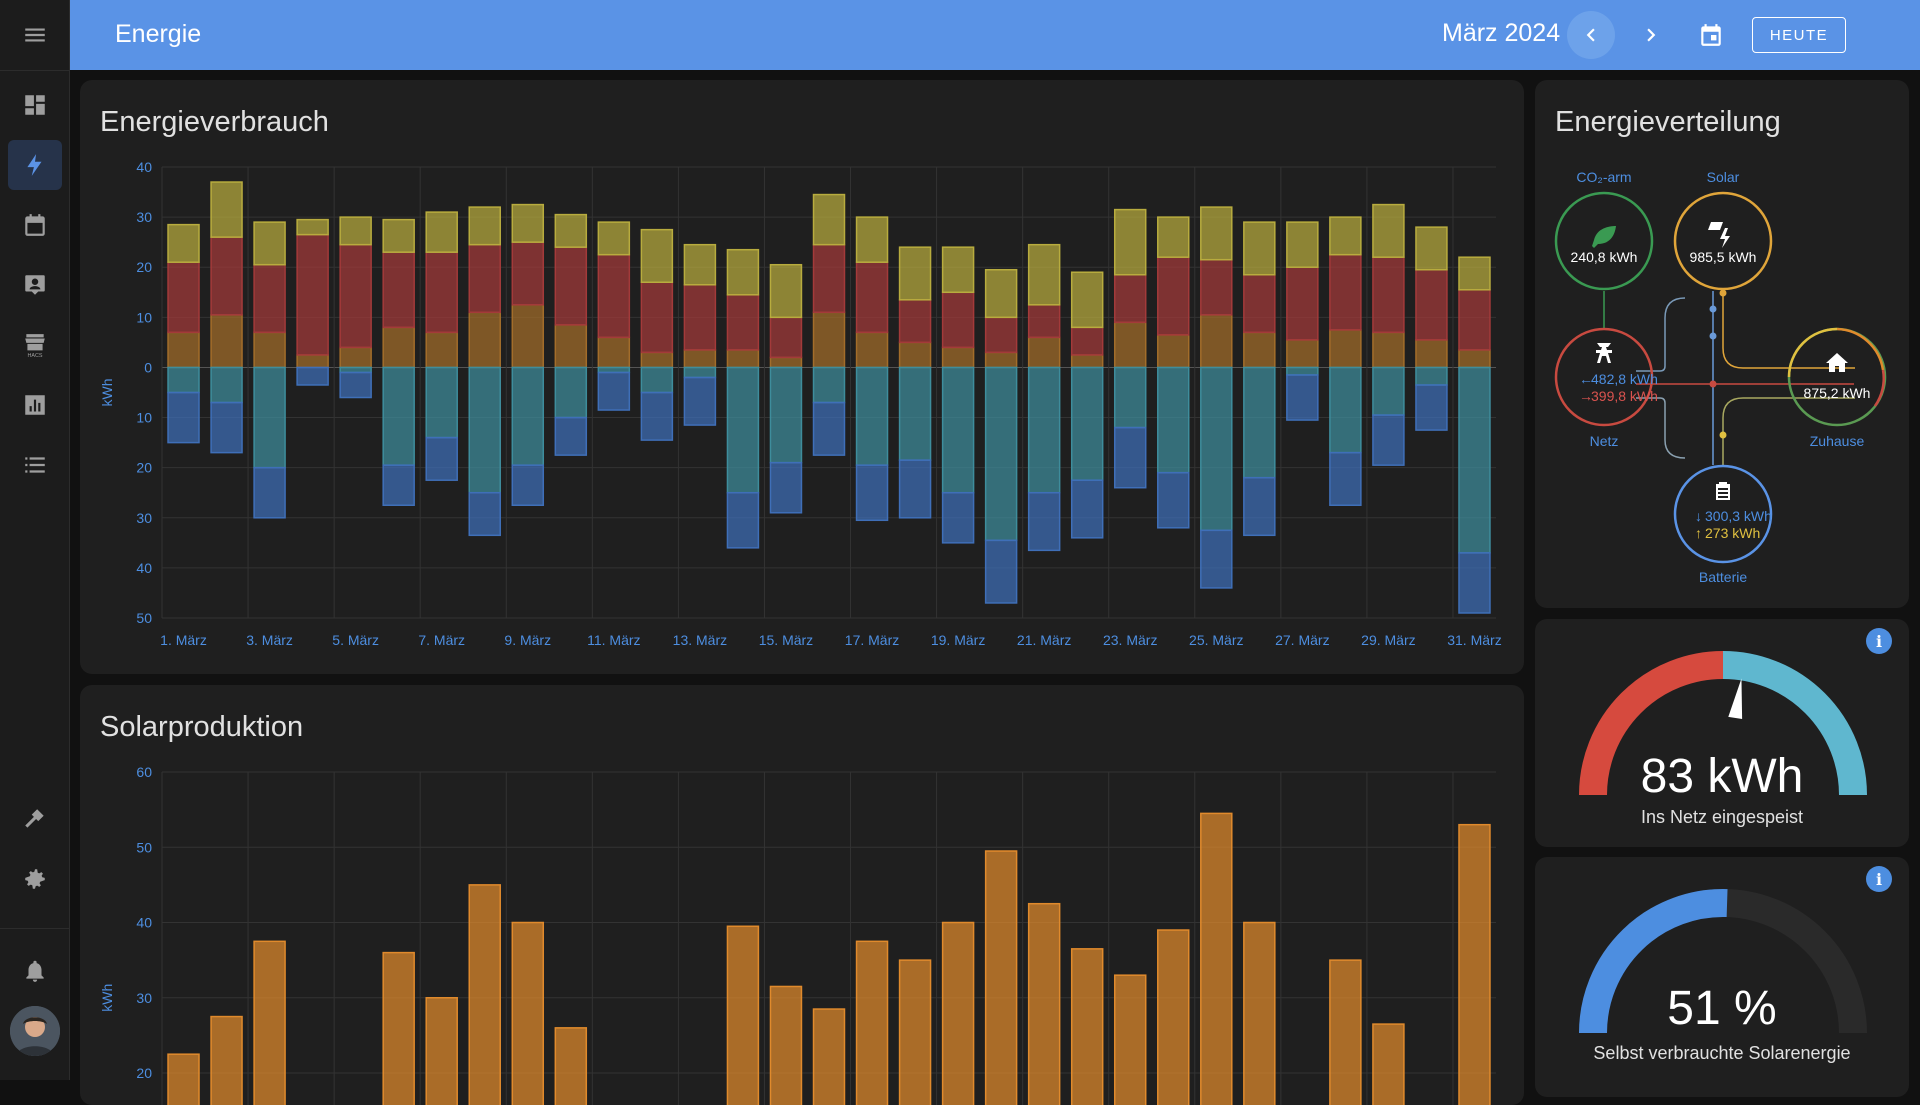  What do you see at coordinates (35, 35) in the screenshot?
I see `menu-icon` at bounding box center [35, 35].